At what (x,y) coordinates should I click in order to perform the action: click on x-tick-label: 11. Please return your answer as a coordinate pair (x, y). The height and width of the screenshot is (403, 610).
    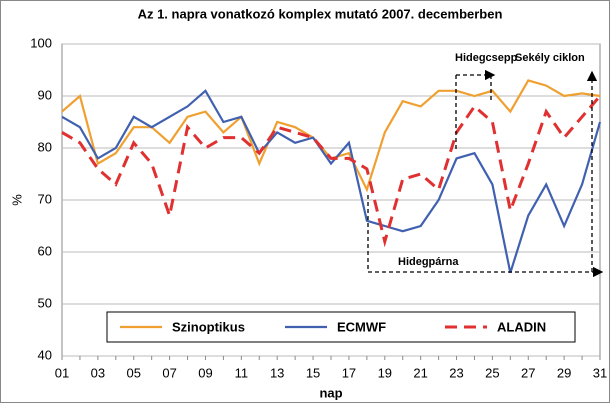
    Looking at the image, I should click on (242, 372).